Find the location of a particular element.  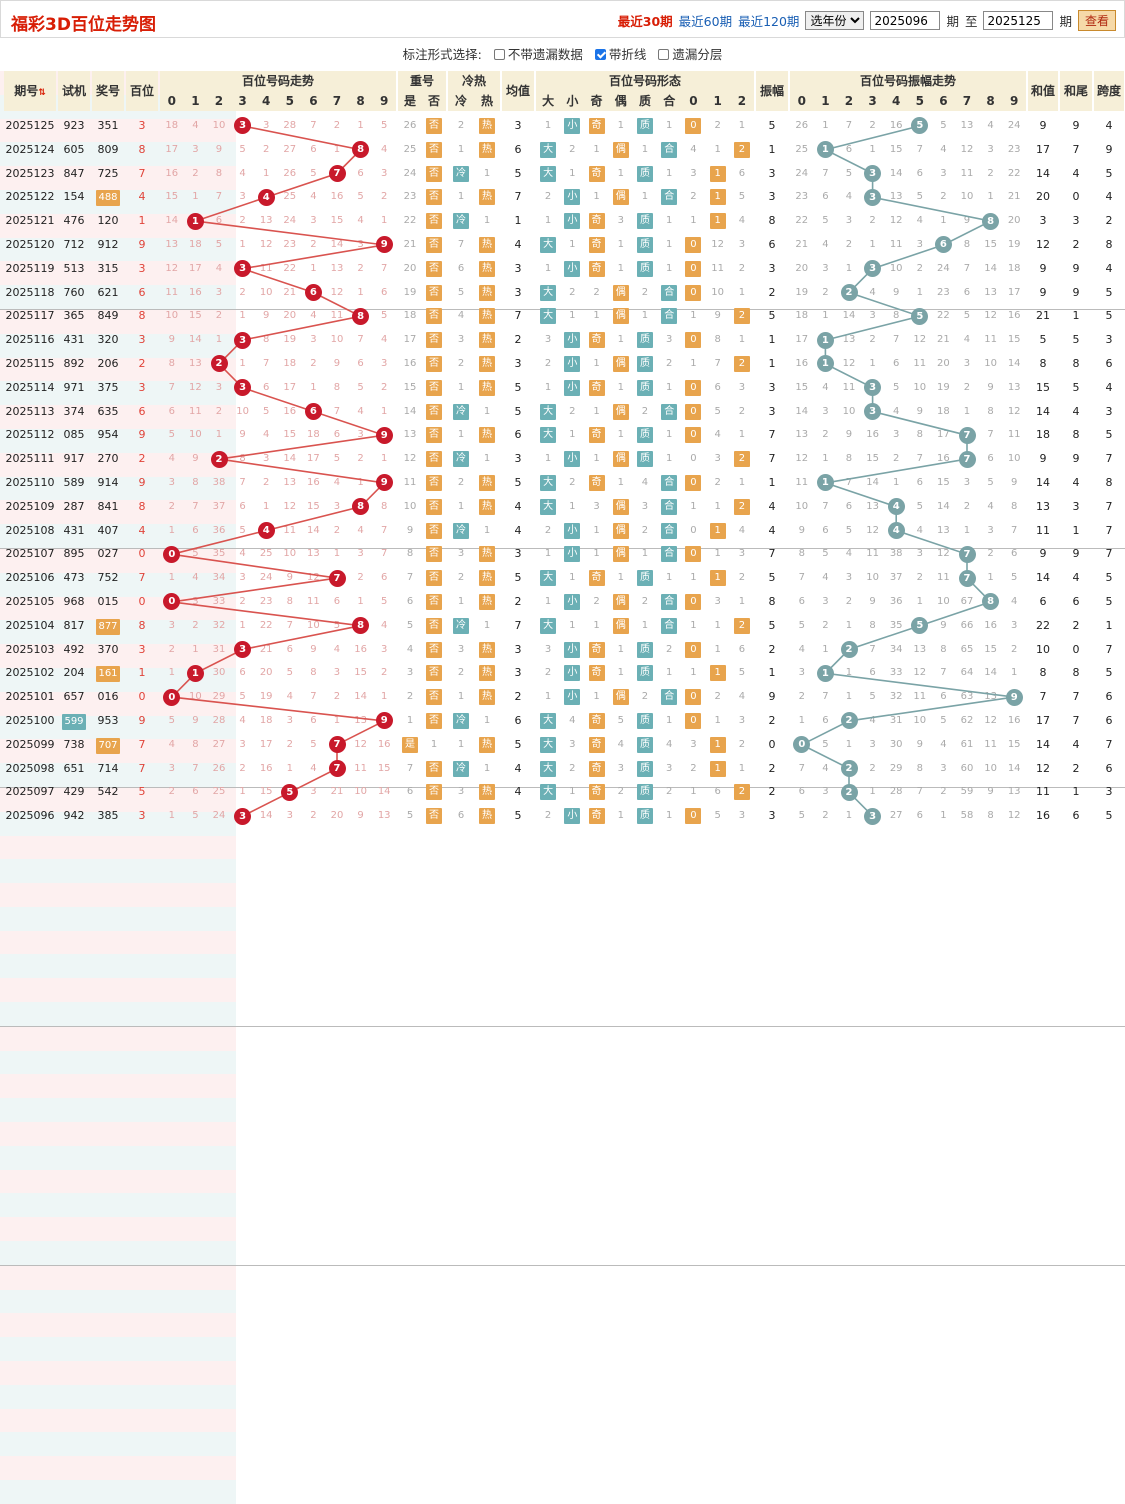

option-polyline: 带折线 is located at coordinates (620, 54).